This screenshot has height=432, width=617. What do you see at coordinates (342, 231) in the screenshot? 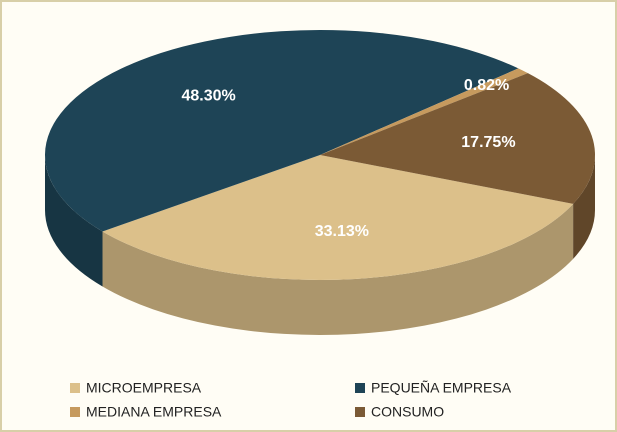
I see `data-label: 33.13%` at bounding box center [342, 231].